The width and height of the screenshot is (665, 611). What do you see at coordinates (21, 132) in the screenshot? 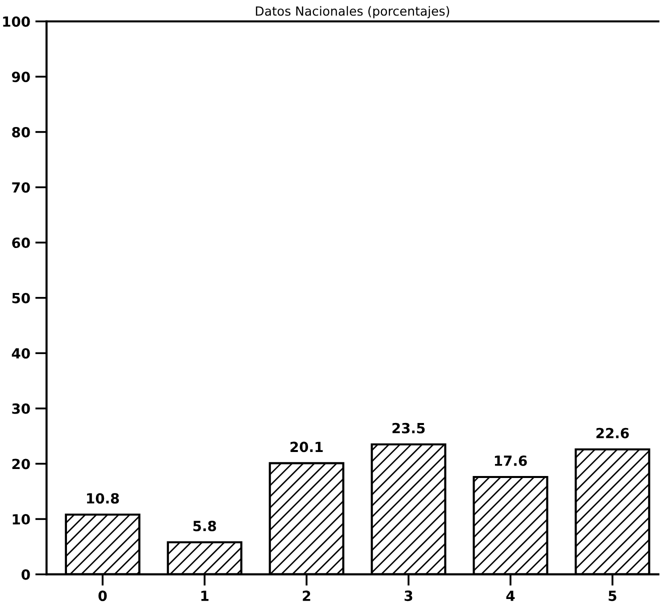
I see `y-tick-label: 80` at bounding box center [21, 132].